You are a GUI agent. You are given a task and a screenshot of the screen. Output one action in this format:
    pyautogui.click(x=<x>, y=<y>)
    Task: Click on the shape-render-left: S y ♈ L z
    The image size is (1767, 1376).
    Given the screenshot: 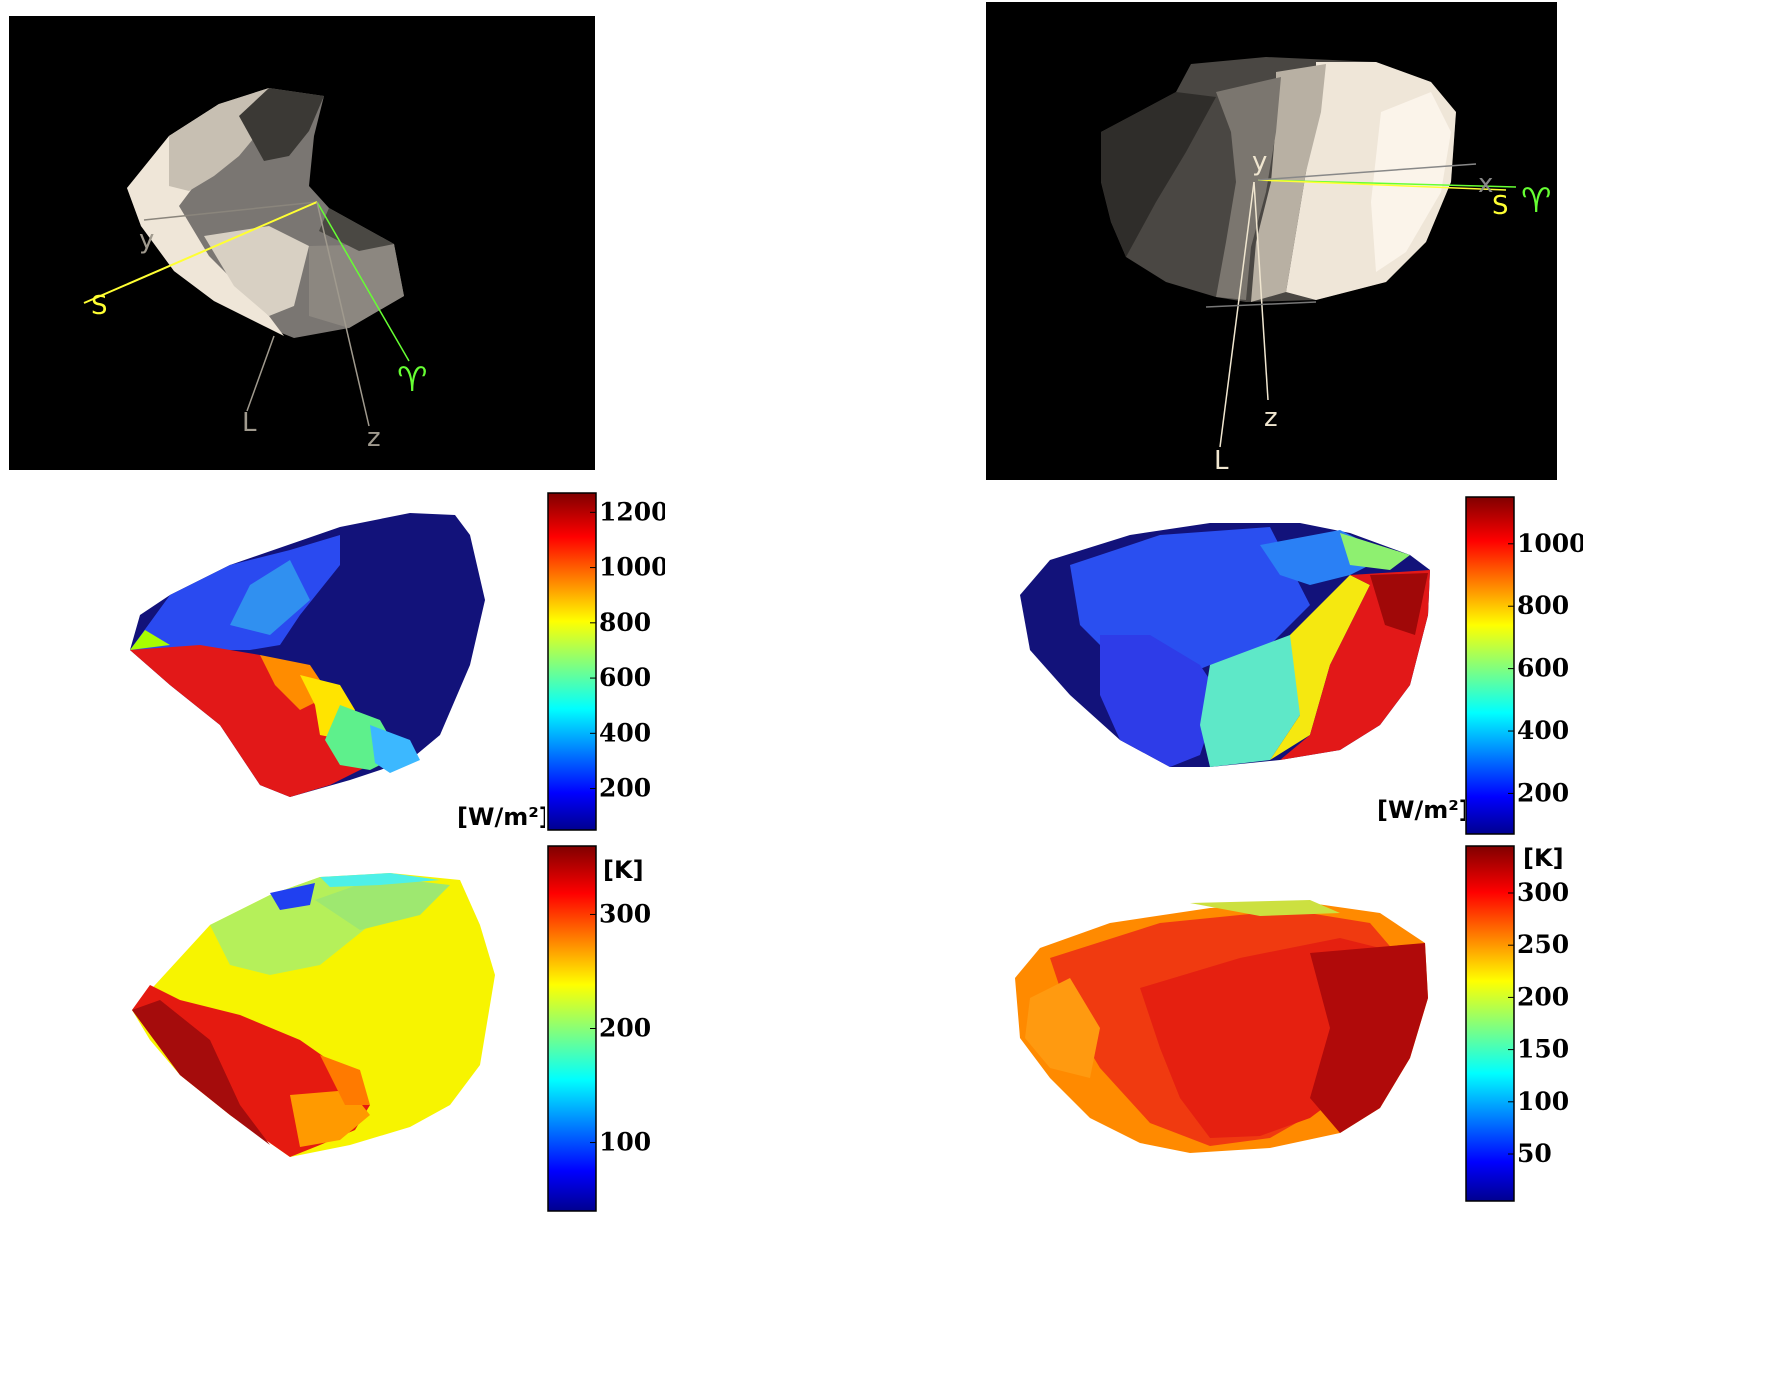 What is the action you would take?
    pyautogui.click(x=302, y=243)
    